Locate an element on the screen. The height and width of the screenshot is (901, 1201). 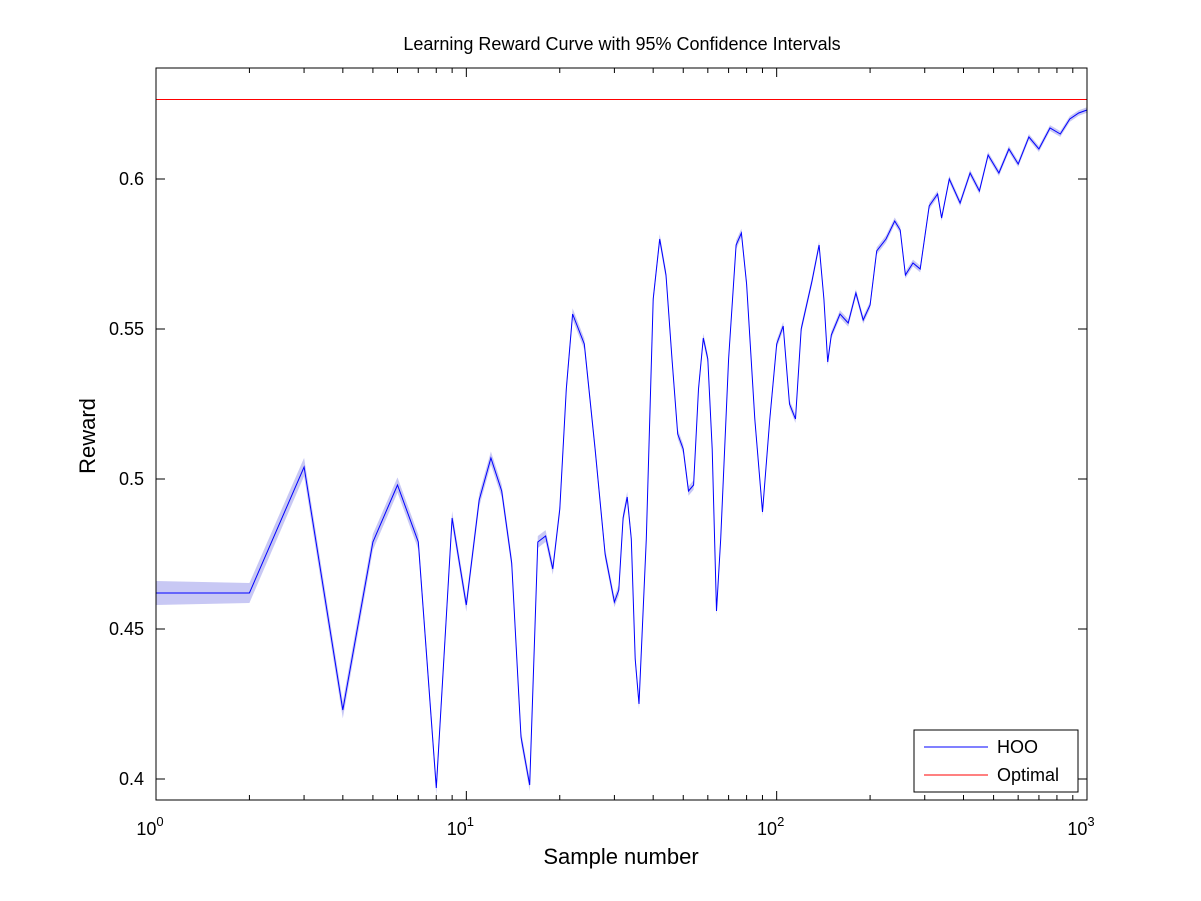
y-tick-label: 0.45 is located at coordinates (126, 629).